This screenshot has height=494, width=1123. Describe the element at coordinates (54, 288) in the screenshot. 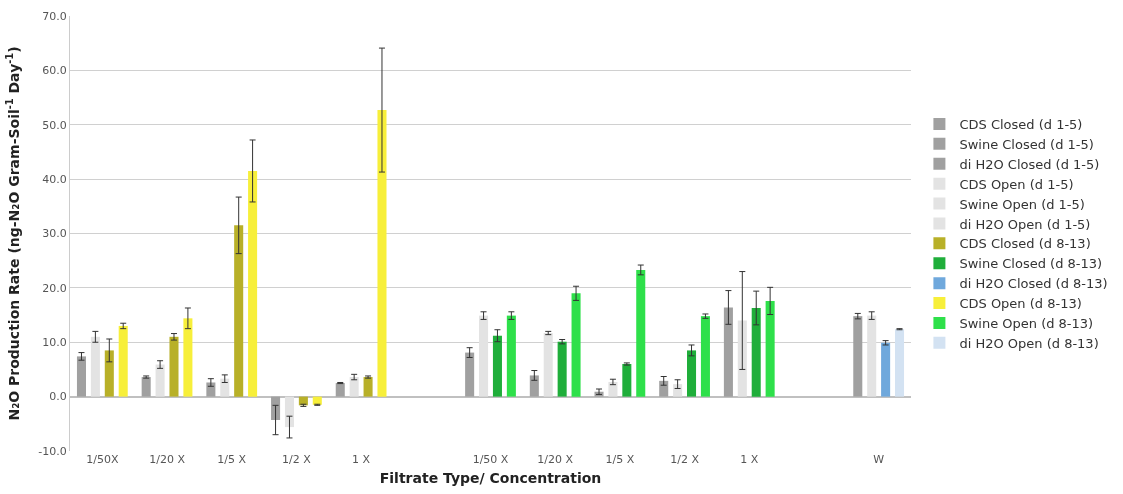

I see `y-tick-label: 20.0` at that location.